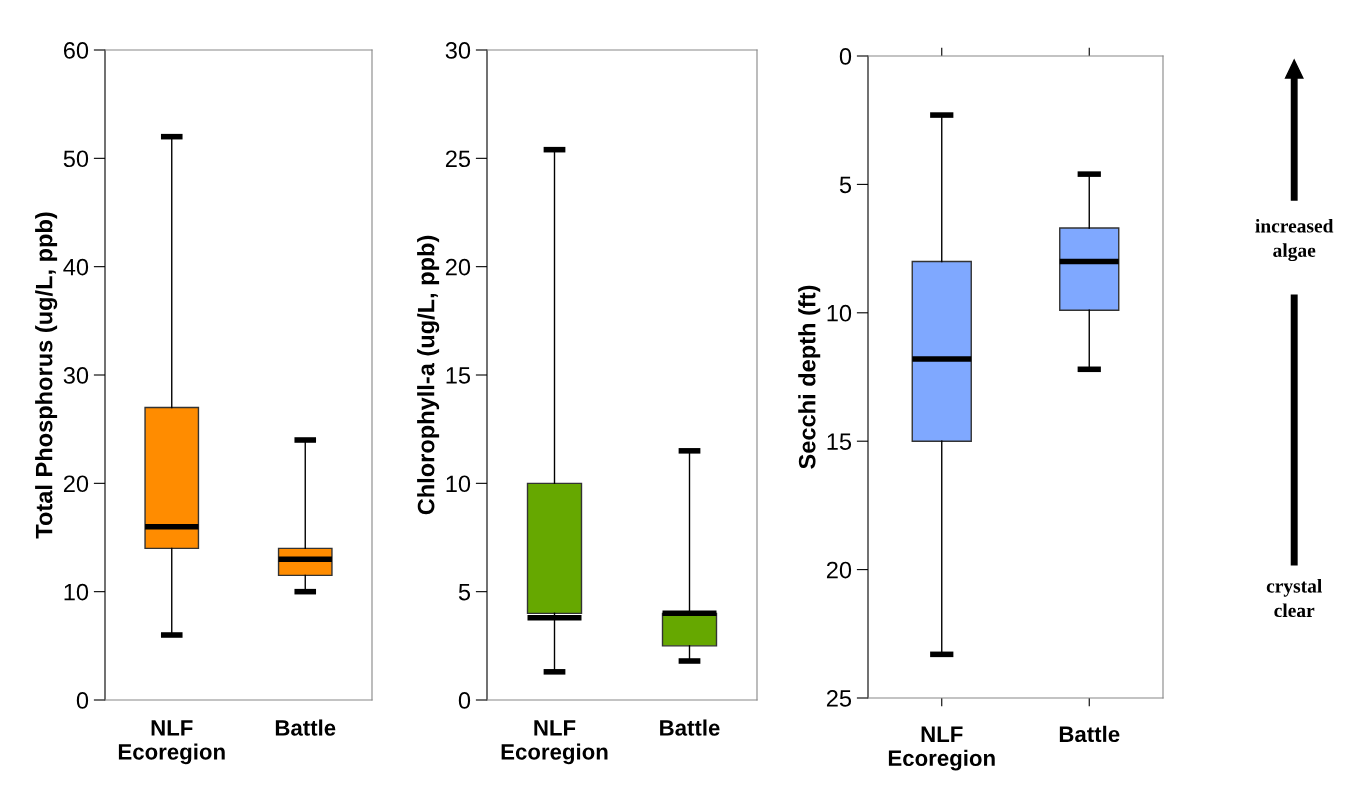 This screenshot has width=1357, height=799. I want to click on y-tick-label: 60, so click(76, 50).